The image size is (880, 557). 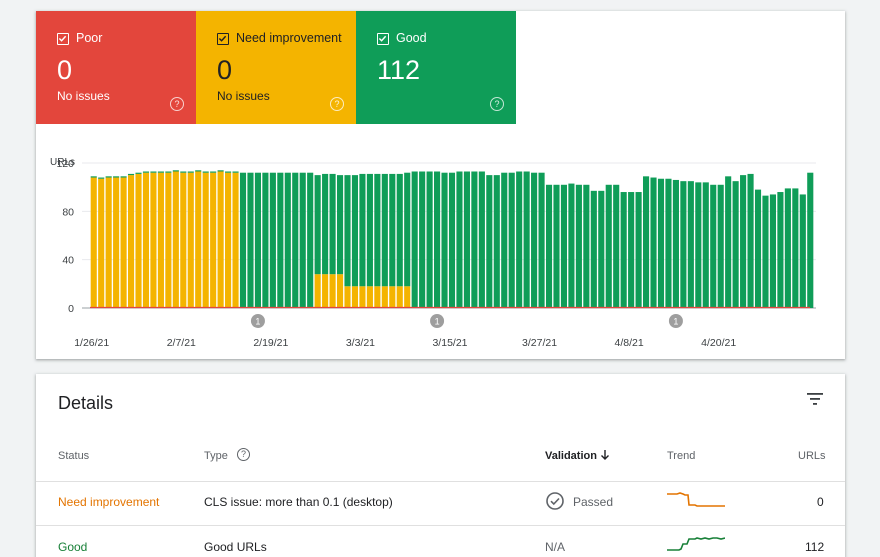 What do you see at coordinates (74, 456) in the screenshot?
I see `status-column-header: Status` at bounding box center [74, 456].